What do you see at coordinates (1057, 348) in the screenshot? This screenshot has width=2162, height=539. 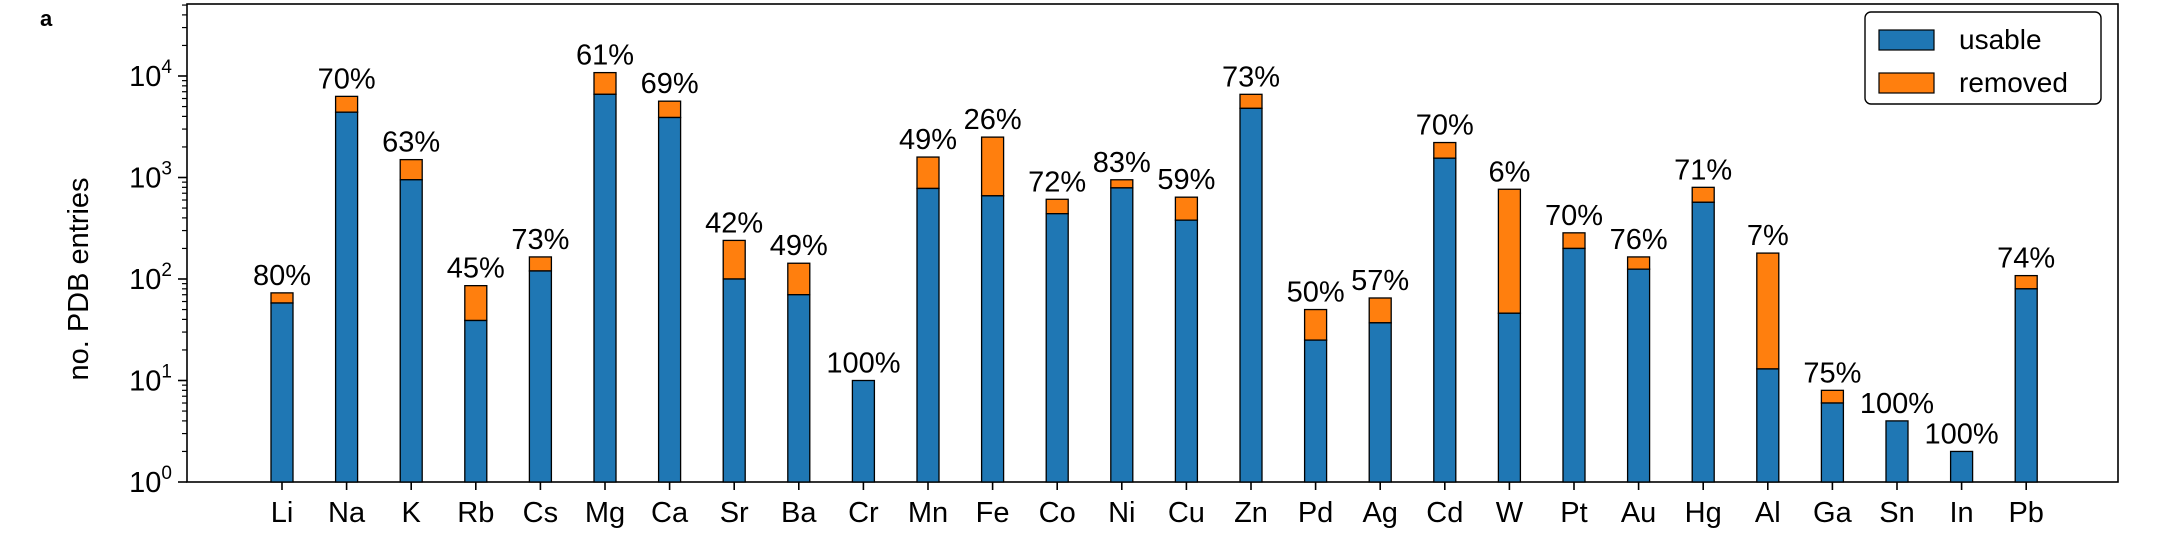 I see `bar-usable-co` at bounding box center [1057, 348].